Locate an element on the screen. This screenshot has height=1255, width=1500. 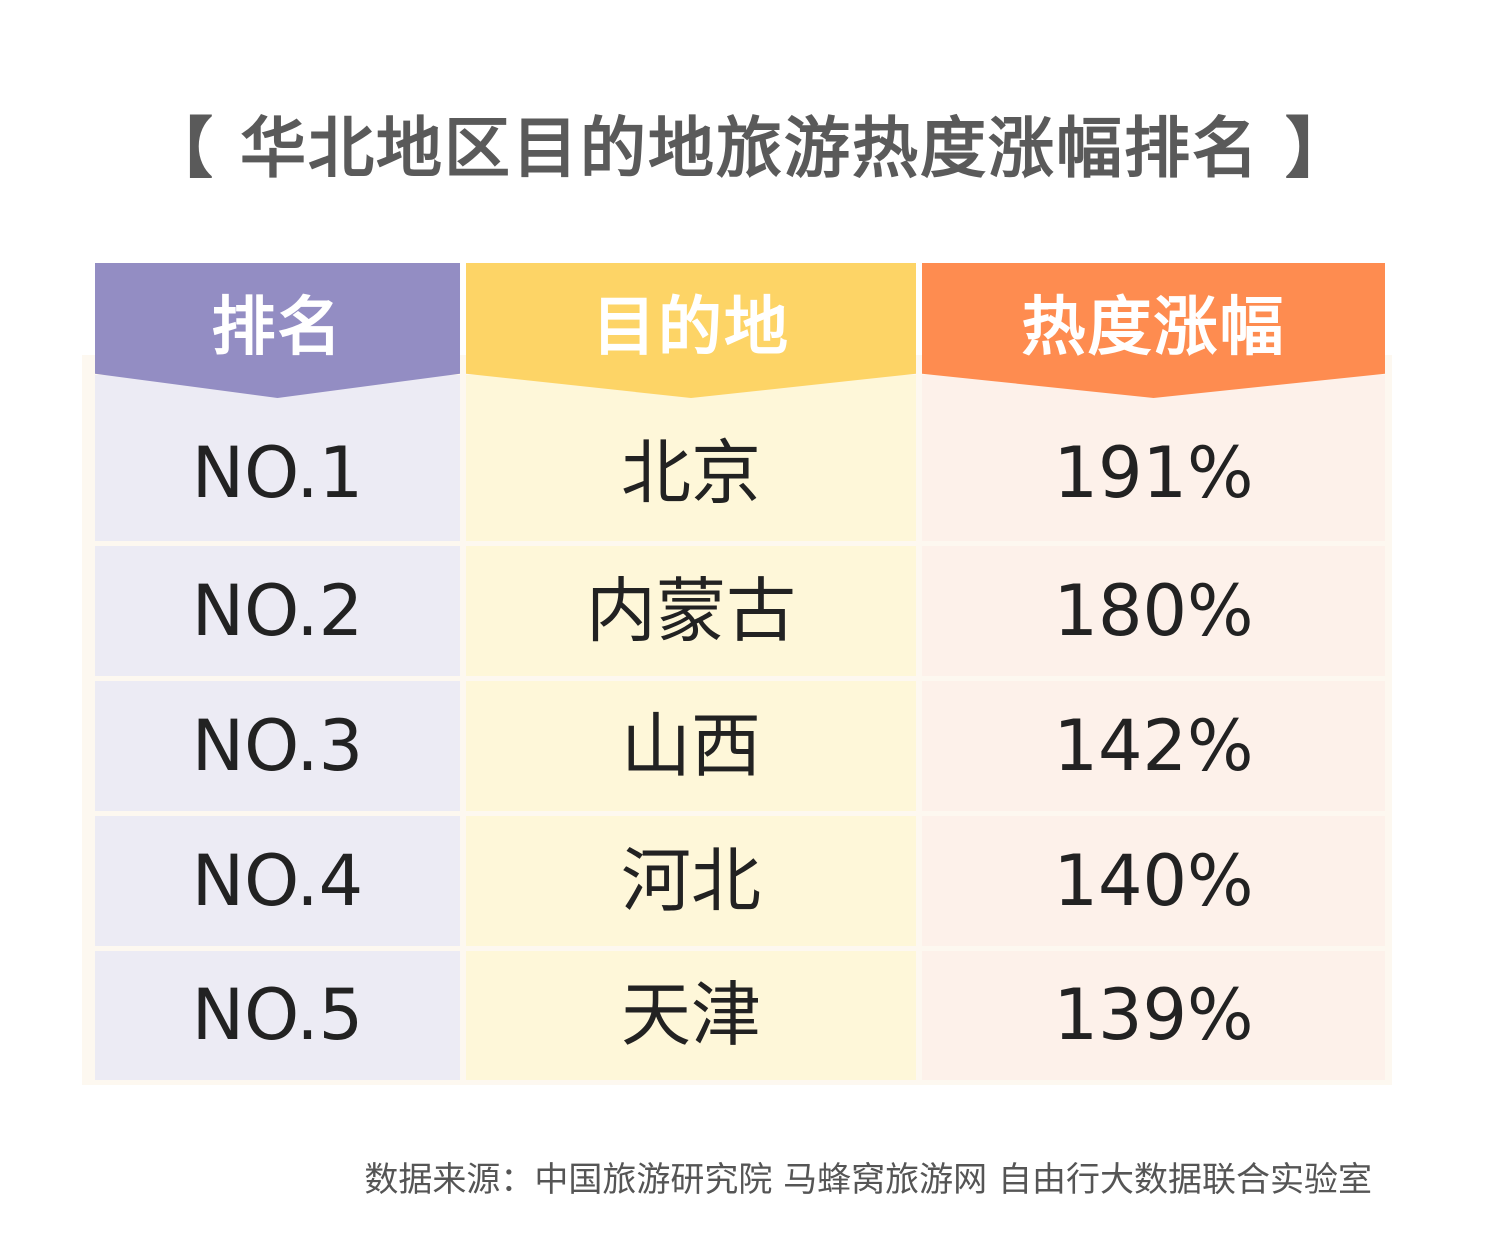
table-cell: NO.1 is located at coordinates (277, 473).